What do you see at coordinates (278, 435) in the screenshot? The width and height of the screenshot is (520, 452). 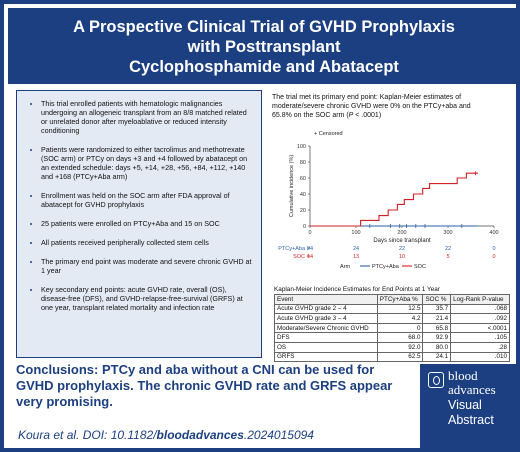 I see `citation-suffix: .2024015094` at bounding box center [278, 435].